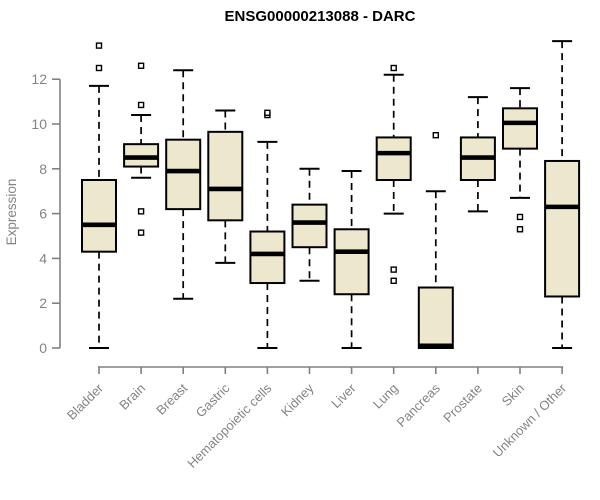  I want to click on y-tick-label: 6, so click(43, 214).